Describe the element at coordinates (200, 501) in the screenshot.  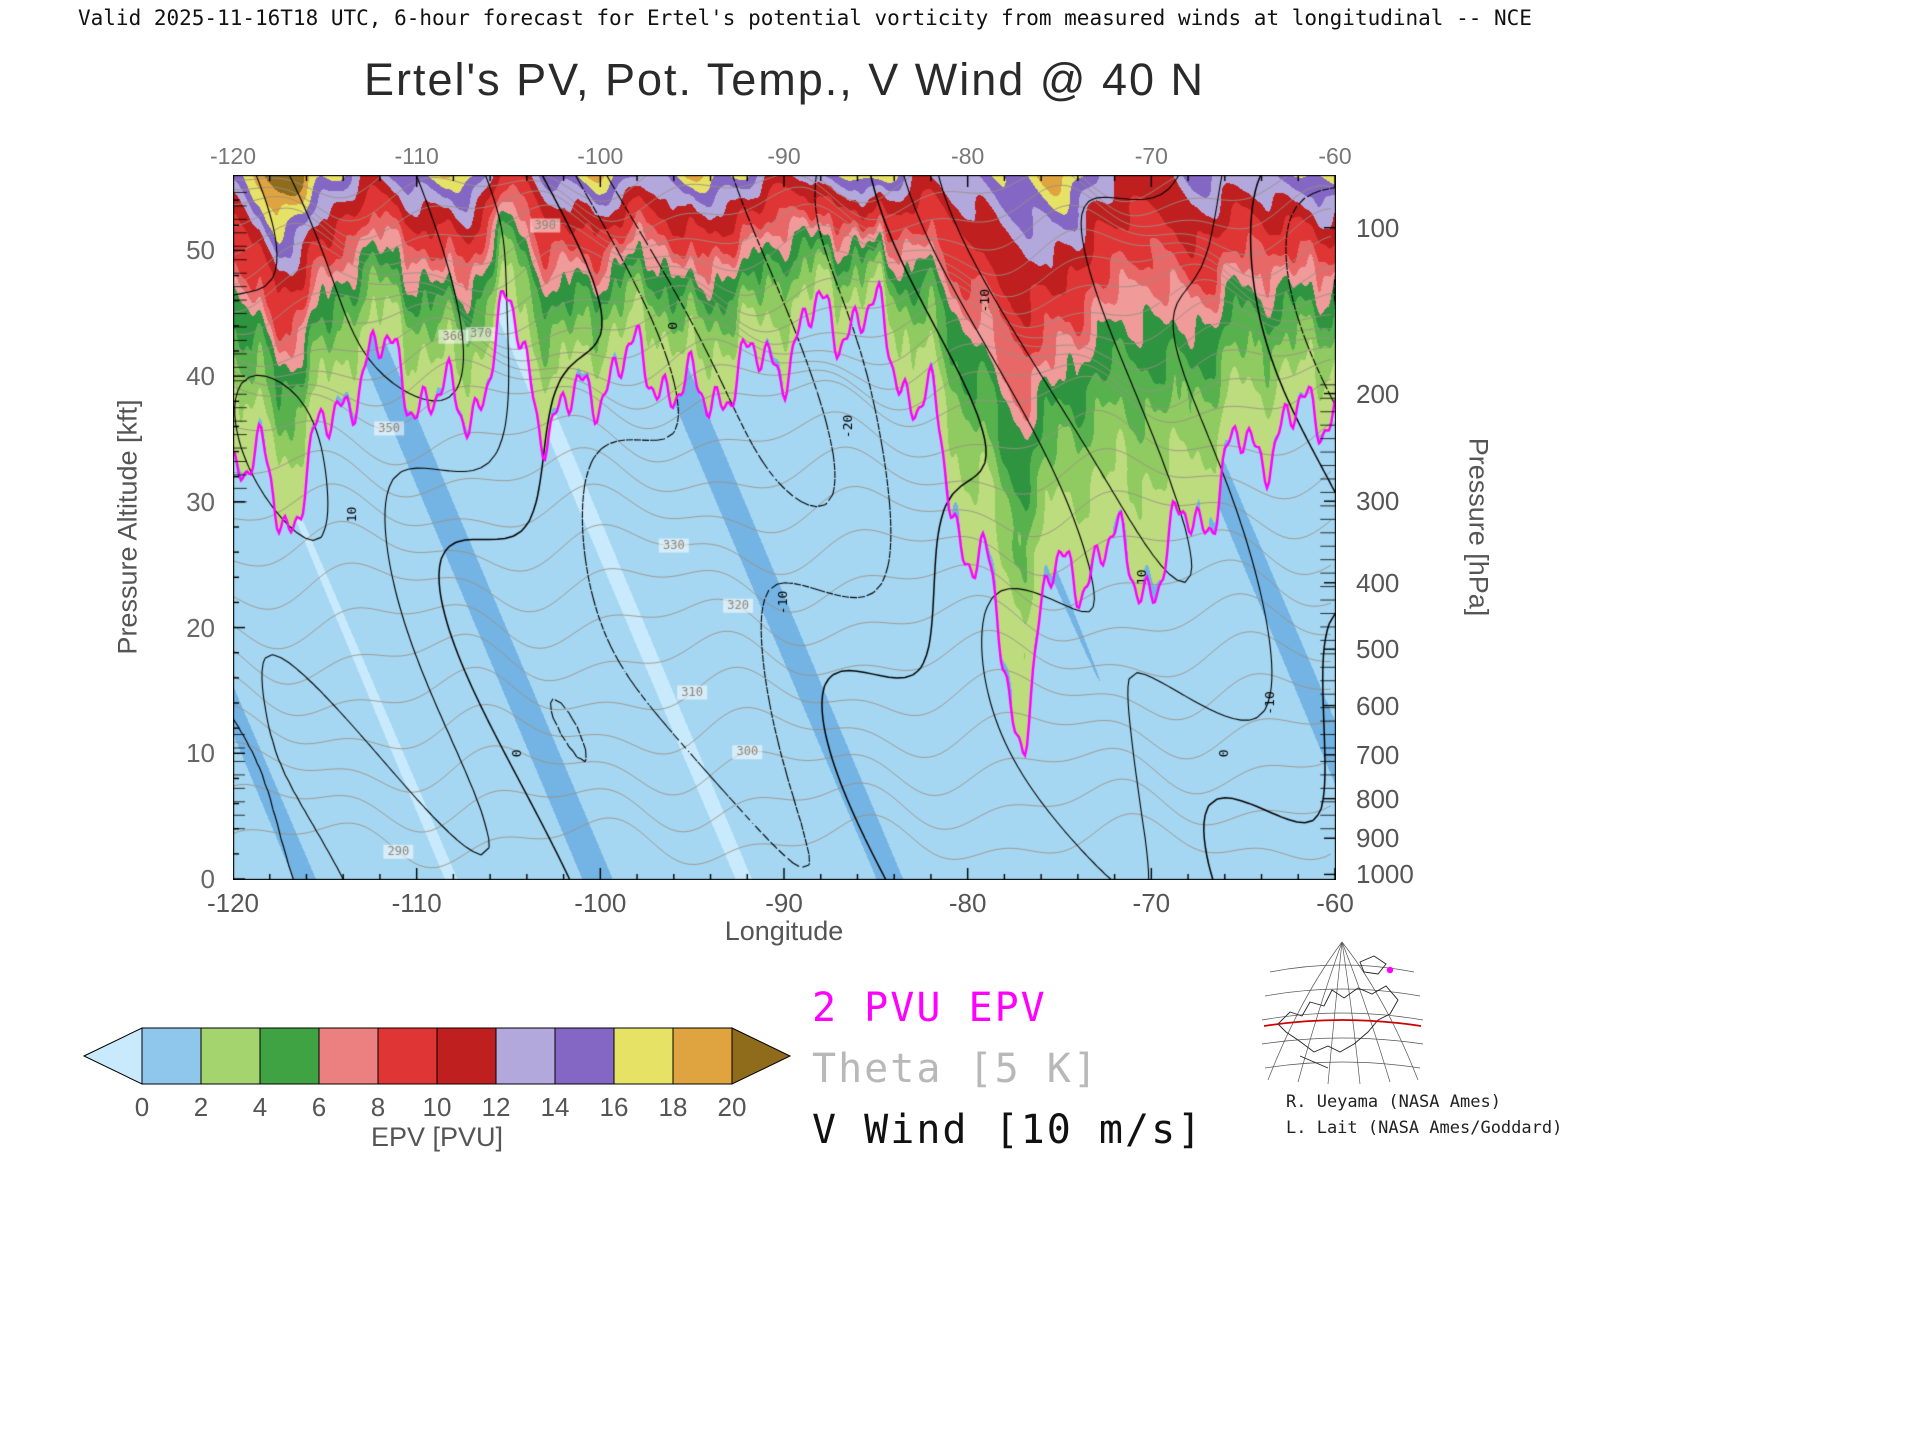
I see `y-left-tick-label: 30` at that location.